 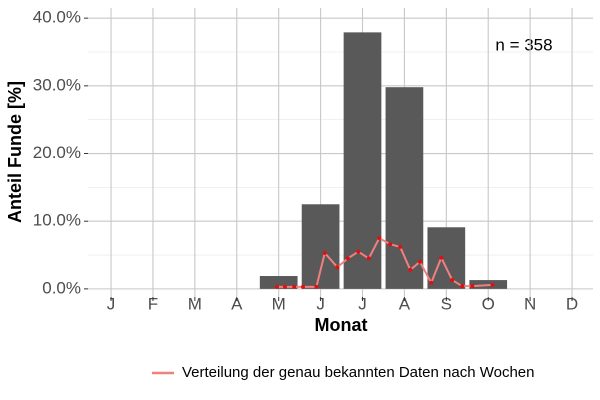 What do you see at coordinates (341, 325) in the screenshot?
I see `x-axis-title: Monat` at bounding box center [341, 325].